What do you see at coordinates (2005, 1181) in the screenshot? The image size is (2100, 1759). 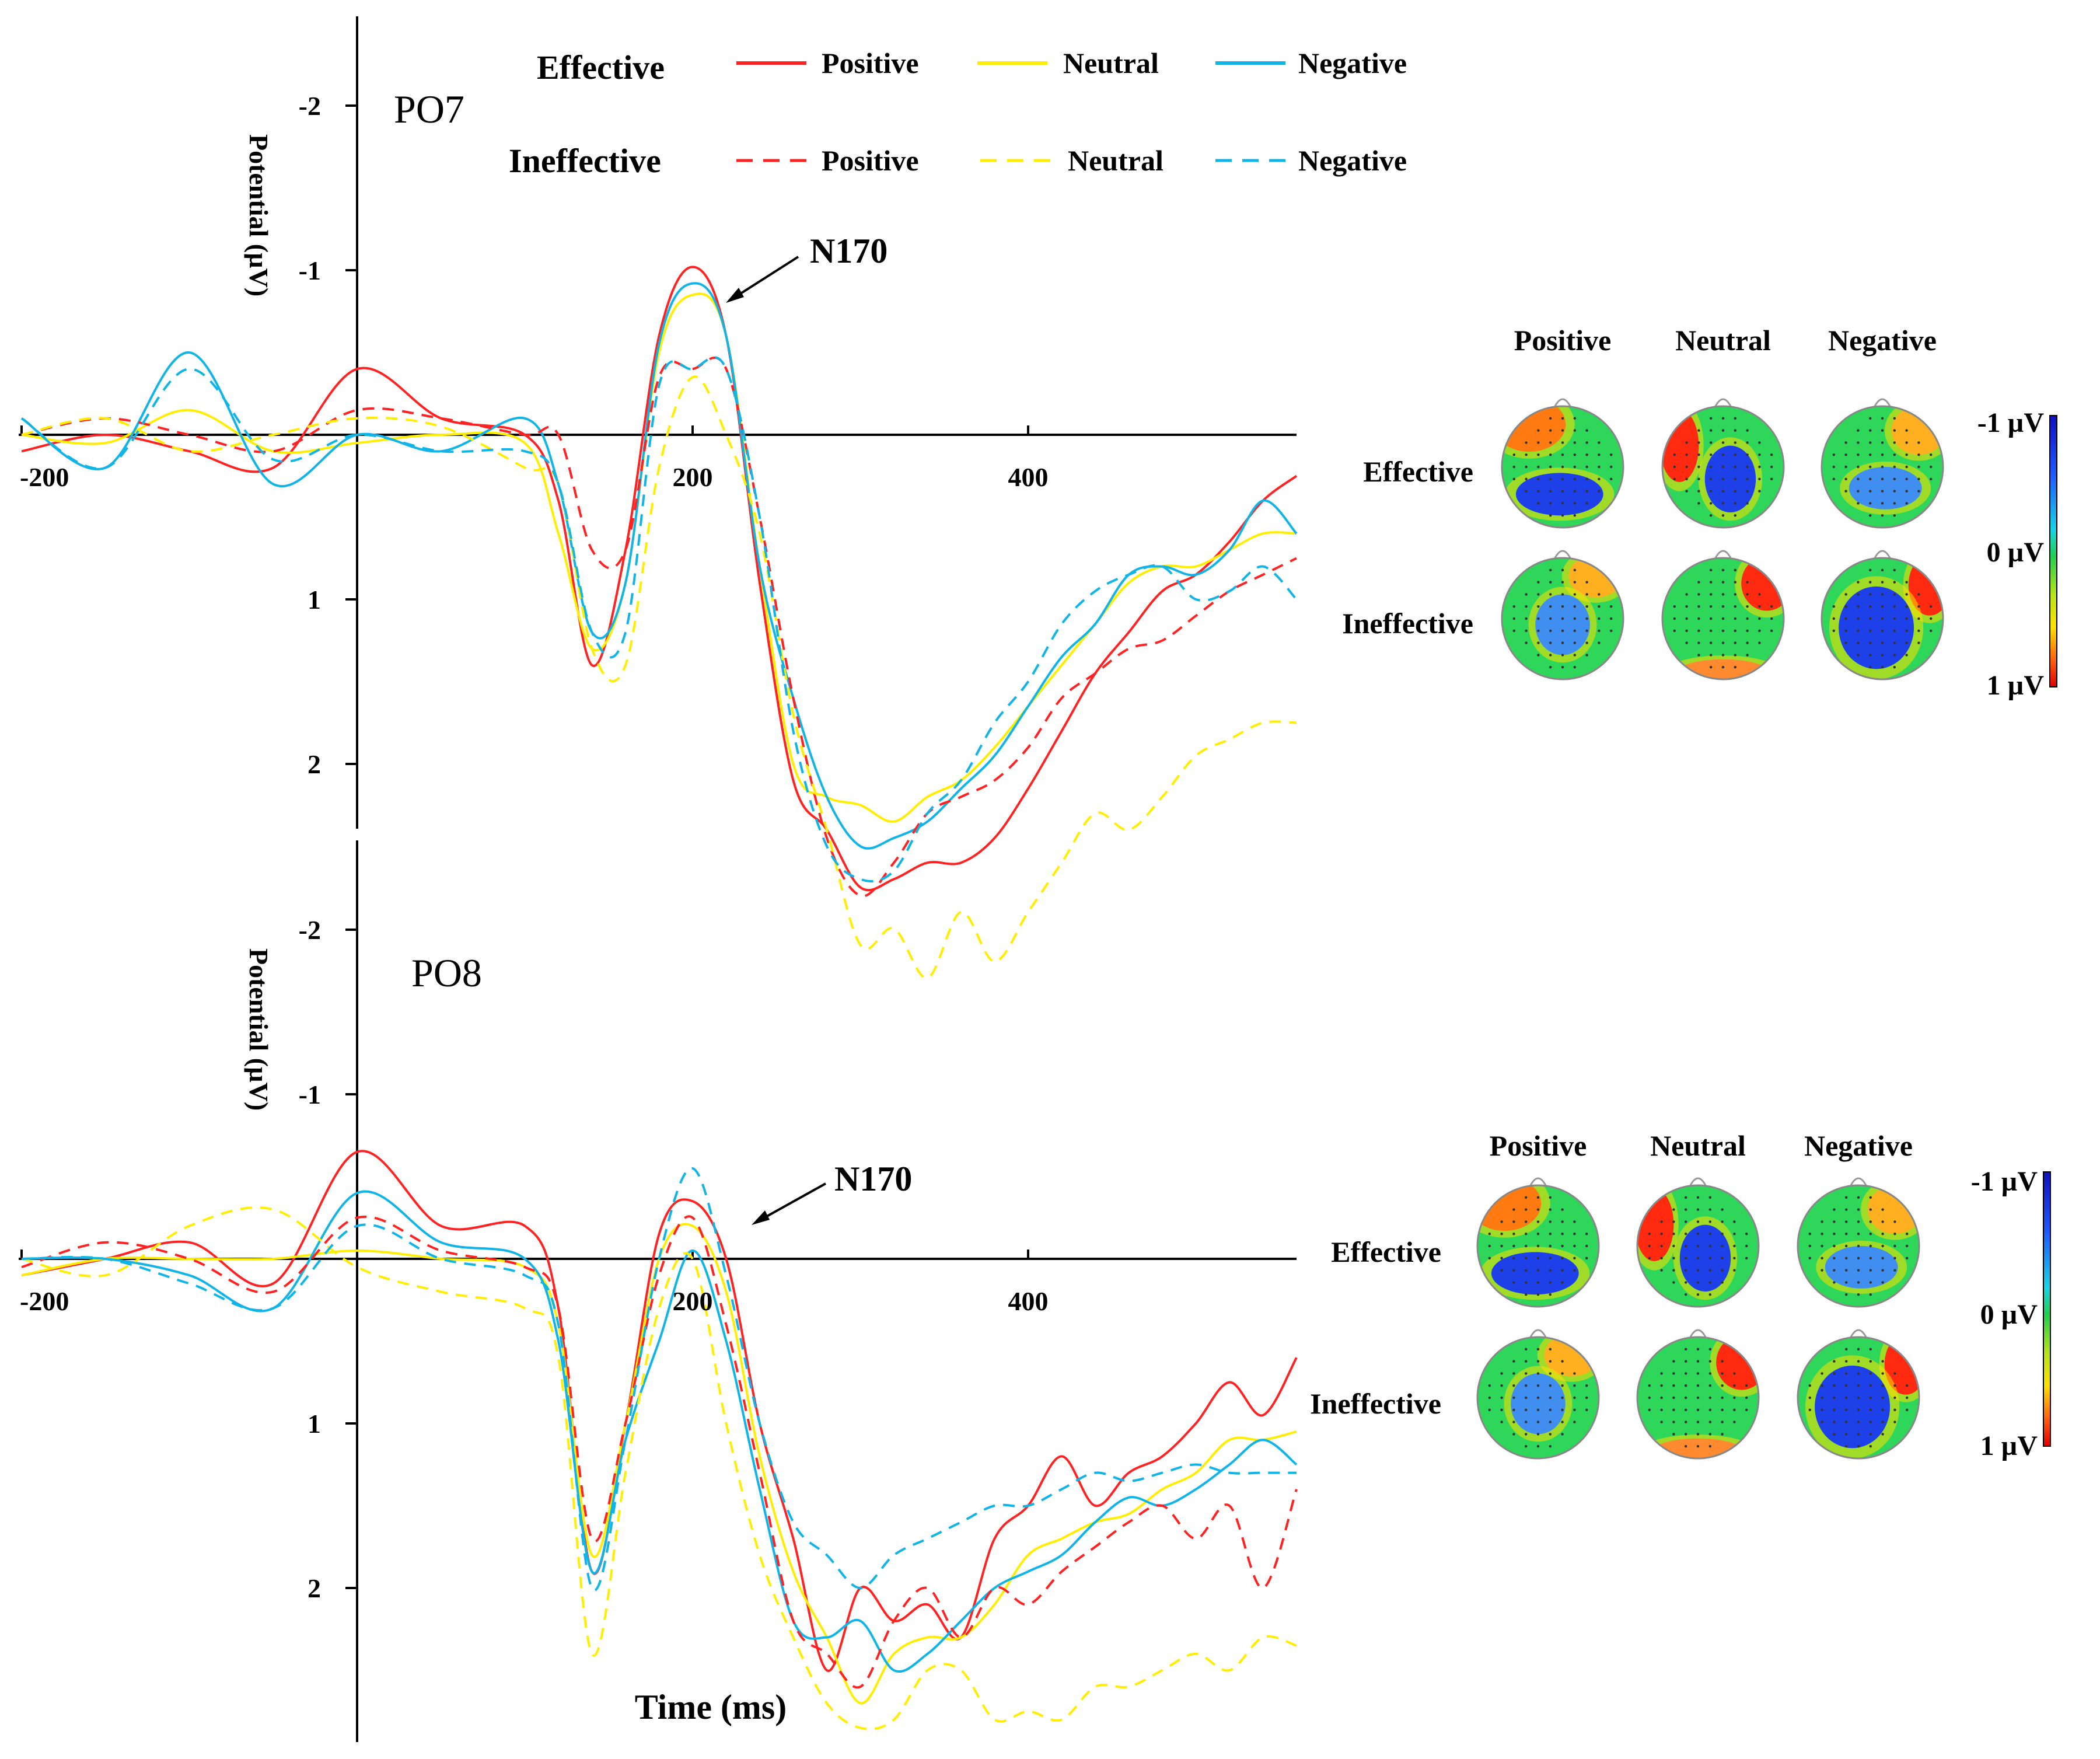 I see `topo2-colorbar-top: -1 µV` at bounding box center [2005, 1181].